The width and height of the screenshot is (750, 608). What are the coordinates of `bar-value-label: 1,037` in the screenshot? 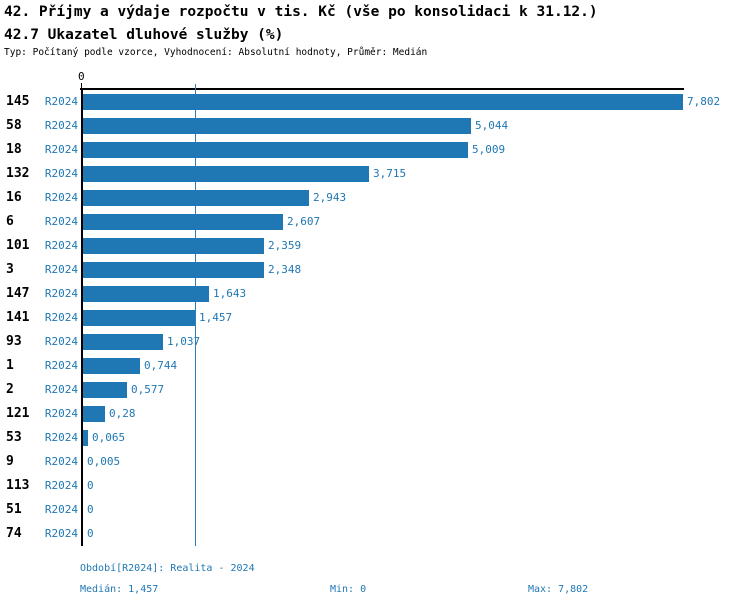 It's located at (184, 341).